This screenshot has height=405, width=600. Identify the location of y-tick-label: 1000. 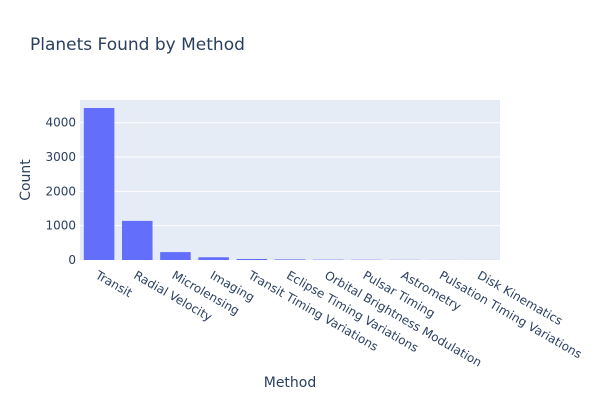
(60, 226).